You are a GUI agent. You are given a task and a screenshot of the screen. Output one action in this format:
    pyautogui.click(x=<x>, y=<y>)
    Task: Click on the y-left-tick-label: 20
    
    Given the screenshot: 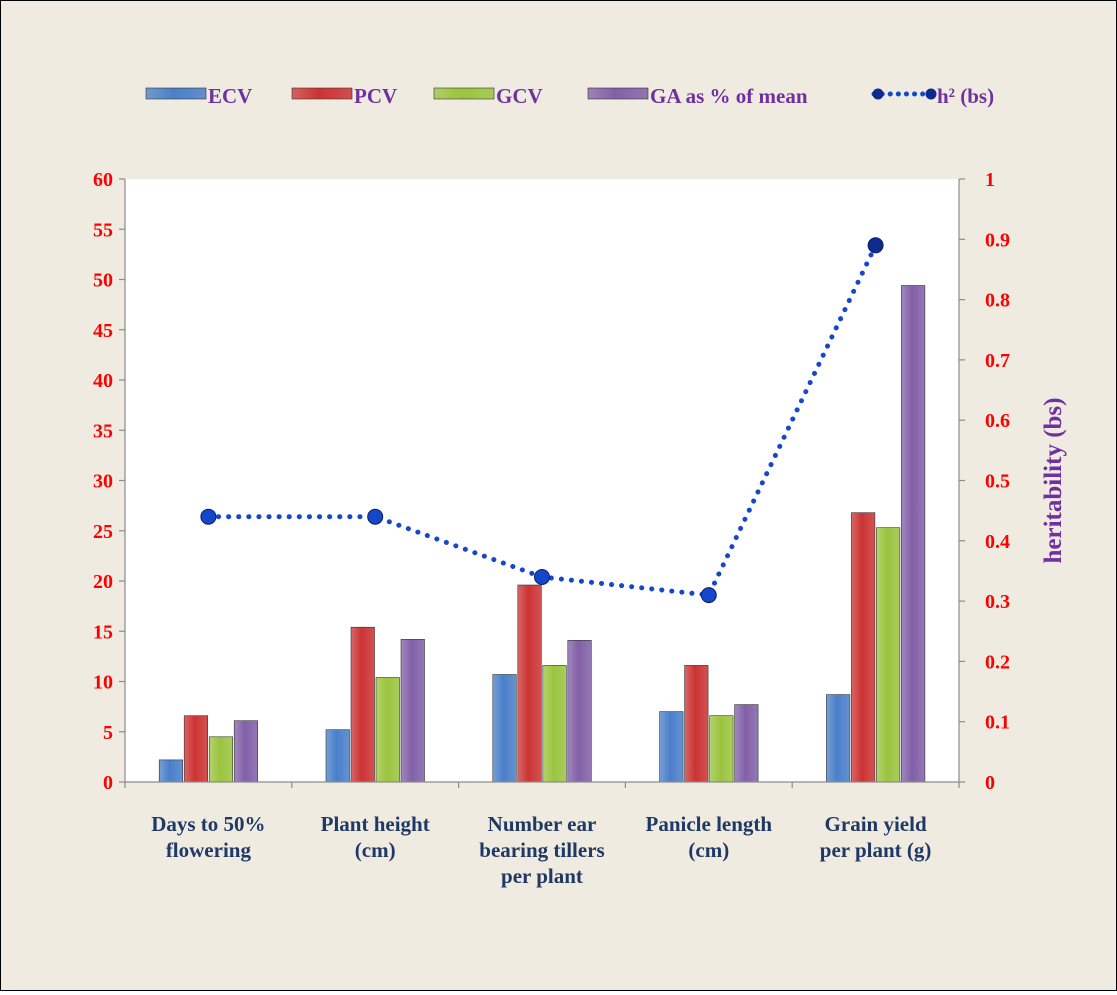 What is the action you would take?
    pyautogui.click(x=103, y=582)
    